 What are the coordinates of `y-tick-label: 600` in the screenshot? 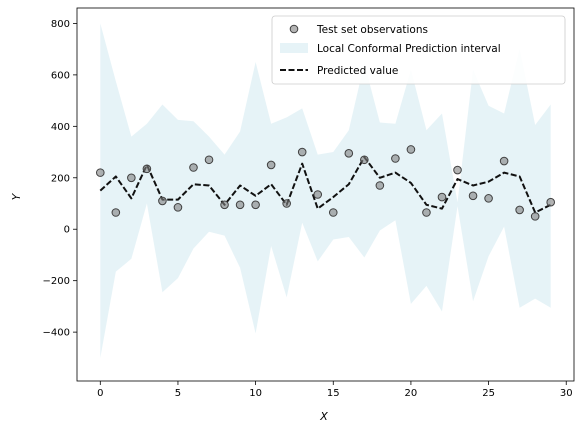 It's located at (60, 75).